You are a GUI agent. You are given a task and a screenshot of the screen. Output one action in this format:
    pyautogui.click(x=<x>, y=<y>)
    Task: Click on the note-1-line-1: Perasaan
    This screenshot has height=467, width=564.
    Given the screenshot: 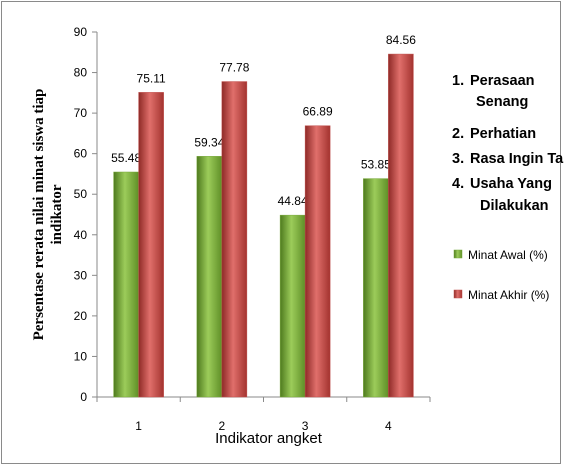 What is the action you would take?
    pyautogui.click(x=502, y=81)
    